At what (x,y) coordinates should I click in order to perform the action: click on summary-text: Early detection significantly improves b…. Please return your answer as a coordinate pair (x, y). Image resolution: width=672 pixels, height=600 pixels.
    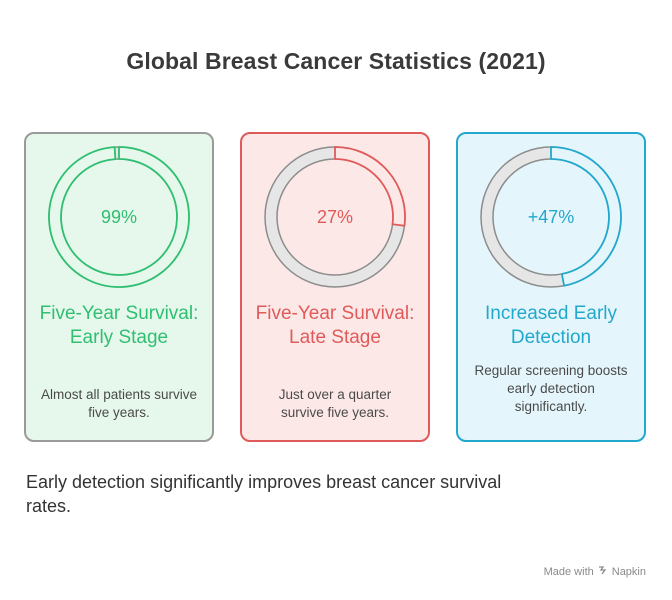
    Looking at the image, I should click on (264, 494).